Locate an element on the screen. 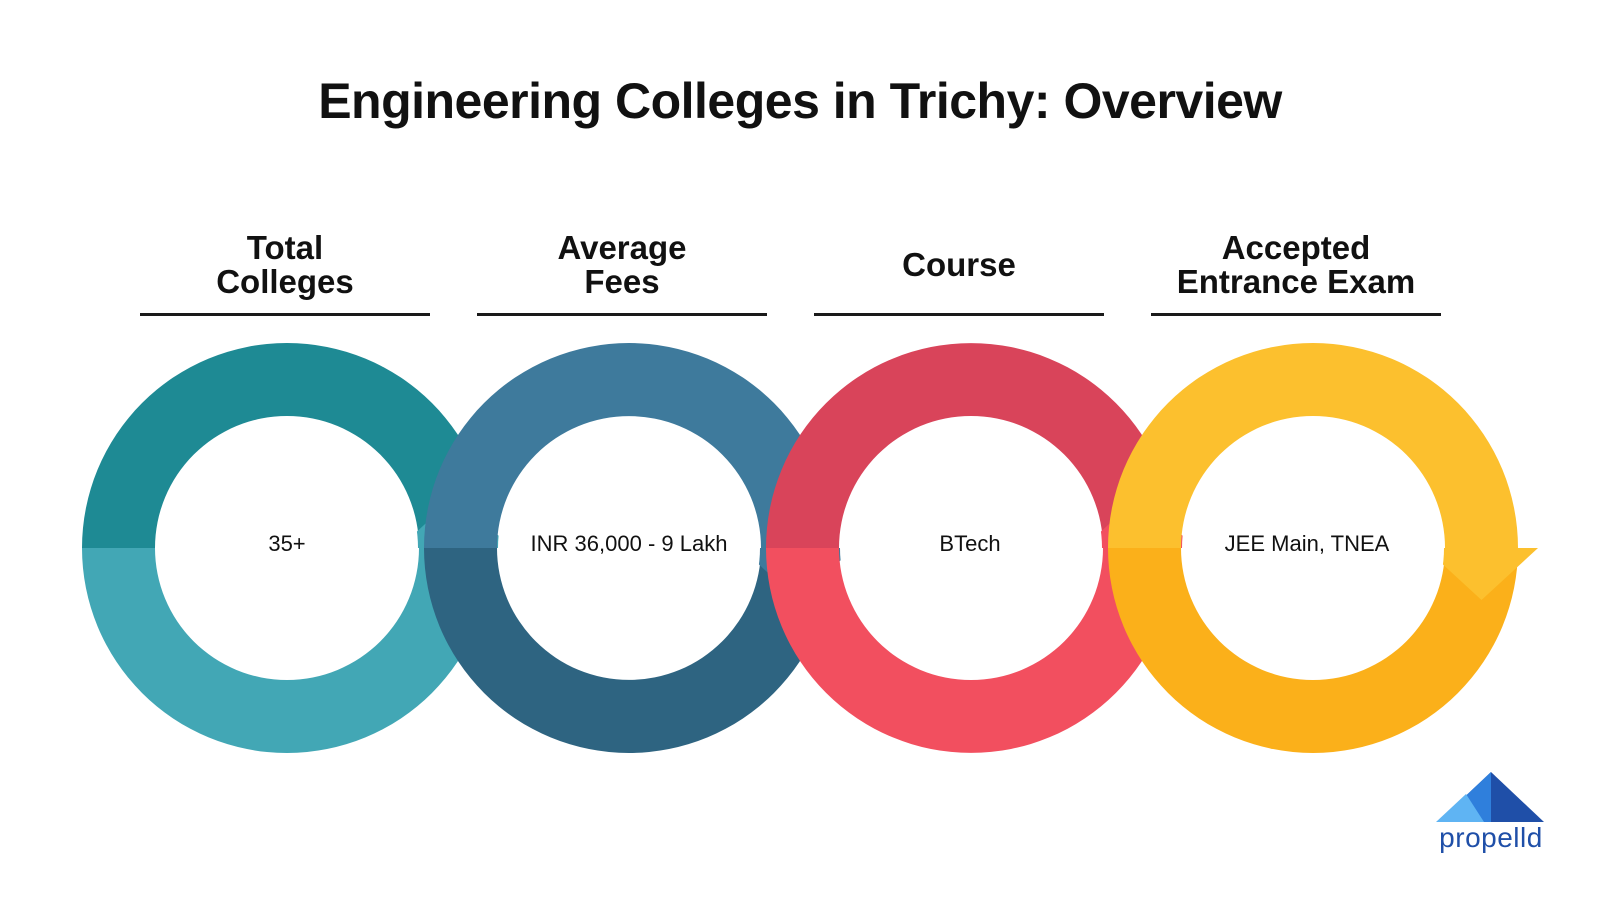 The image size is (1600, 900). heading-total-colleges: Total Colleges is located at coordinates (285, 265).